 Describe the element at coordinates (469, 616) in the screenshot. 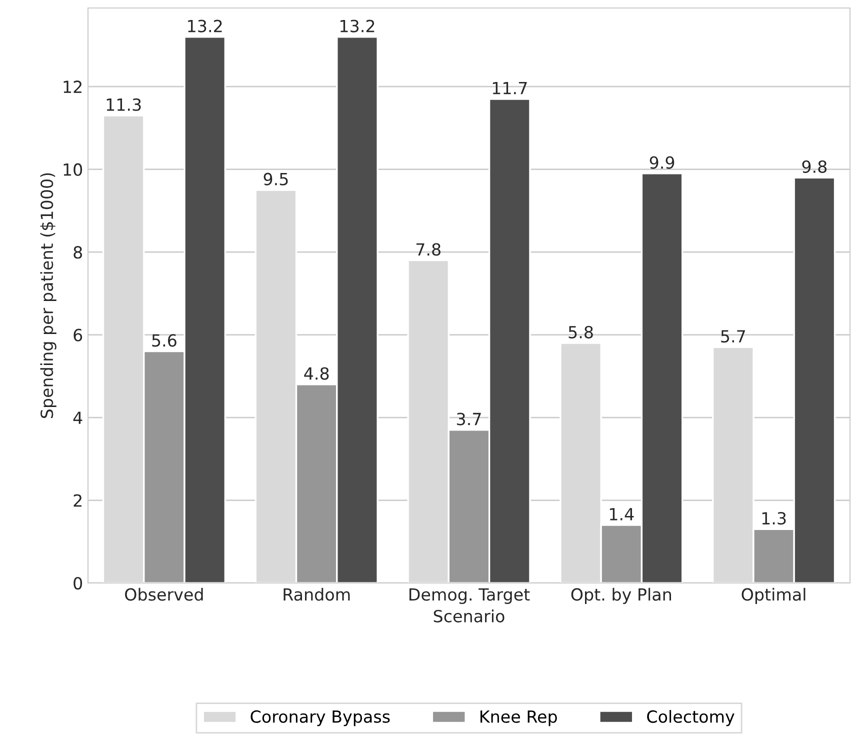

I see `x-axis-title: Scenario` at that location.